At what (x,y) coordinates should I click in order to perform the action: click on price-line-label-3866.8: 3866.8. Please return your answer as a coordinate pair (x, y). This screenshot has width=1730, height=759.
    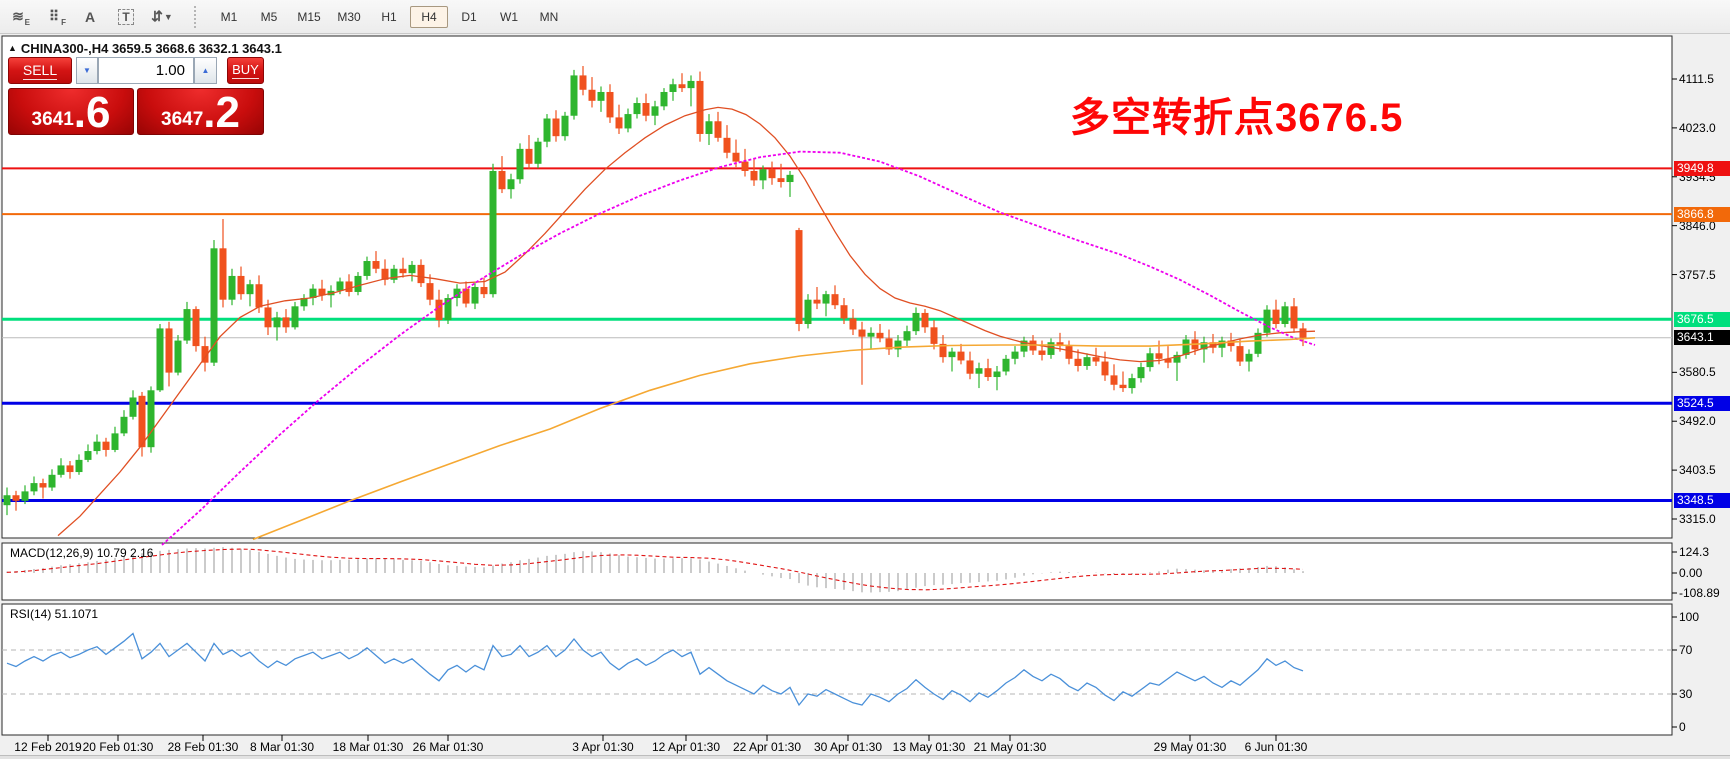
    Looking at the image, I should click on (1702, 214).